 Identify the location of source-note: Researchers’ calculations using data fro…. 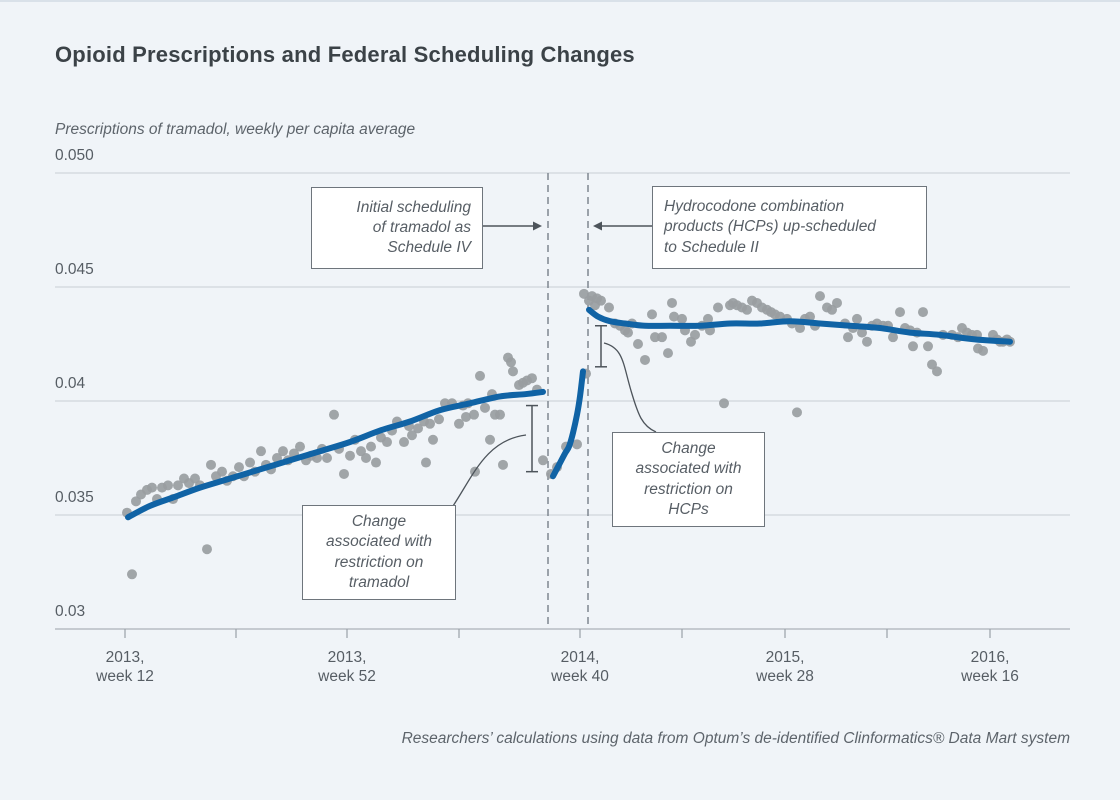
(735, 738).